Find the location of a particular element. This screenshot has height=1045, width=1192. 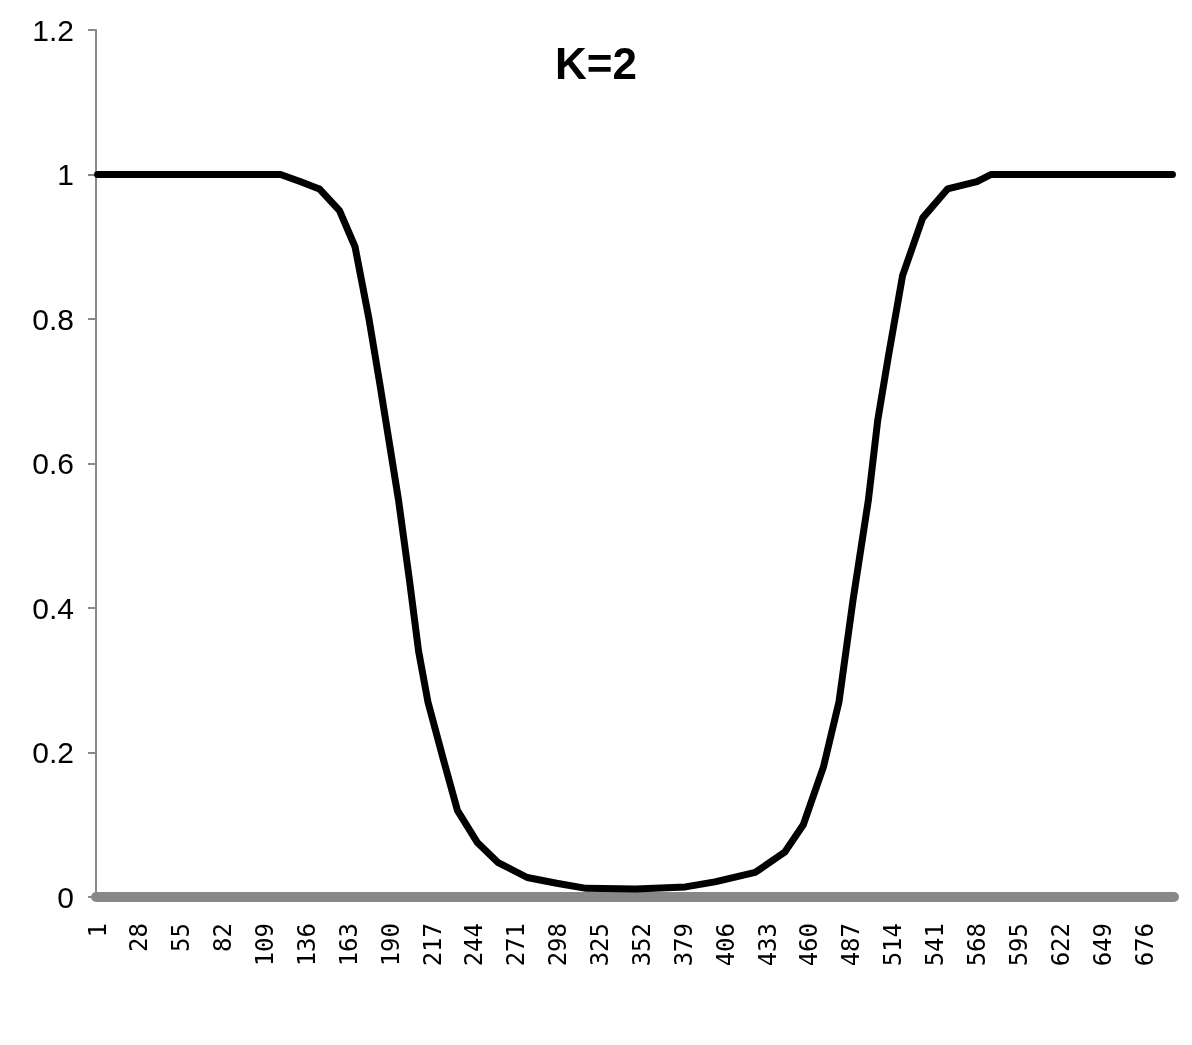

x-tick-label: 190 is located at coordinates (390, 945).